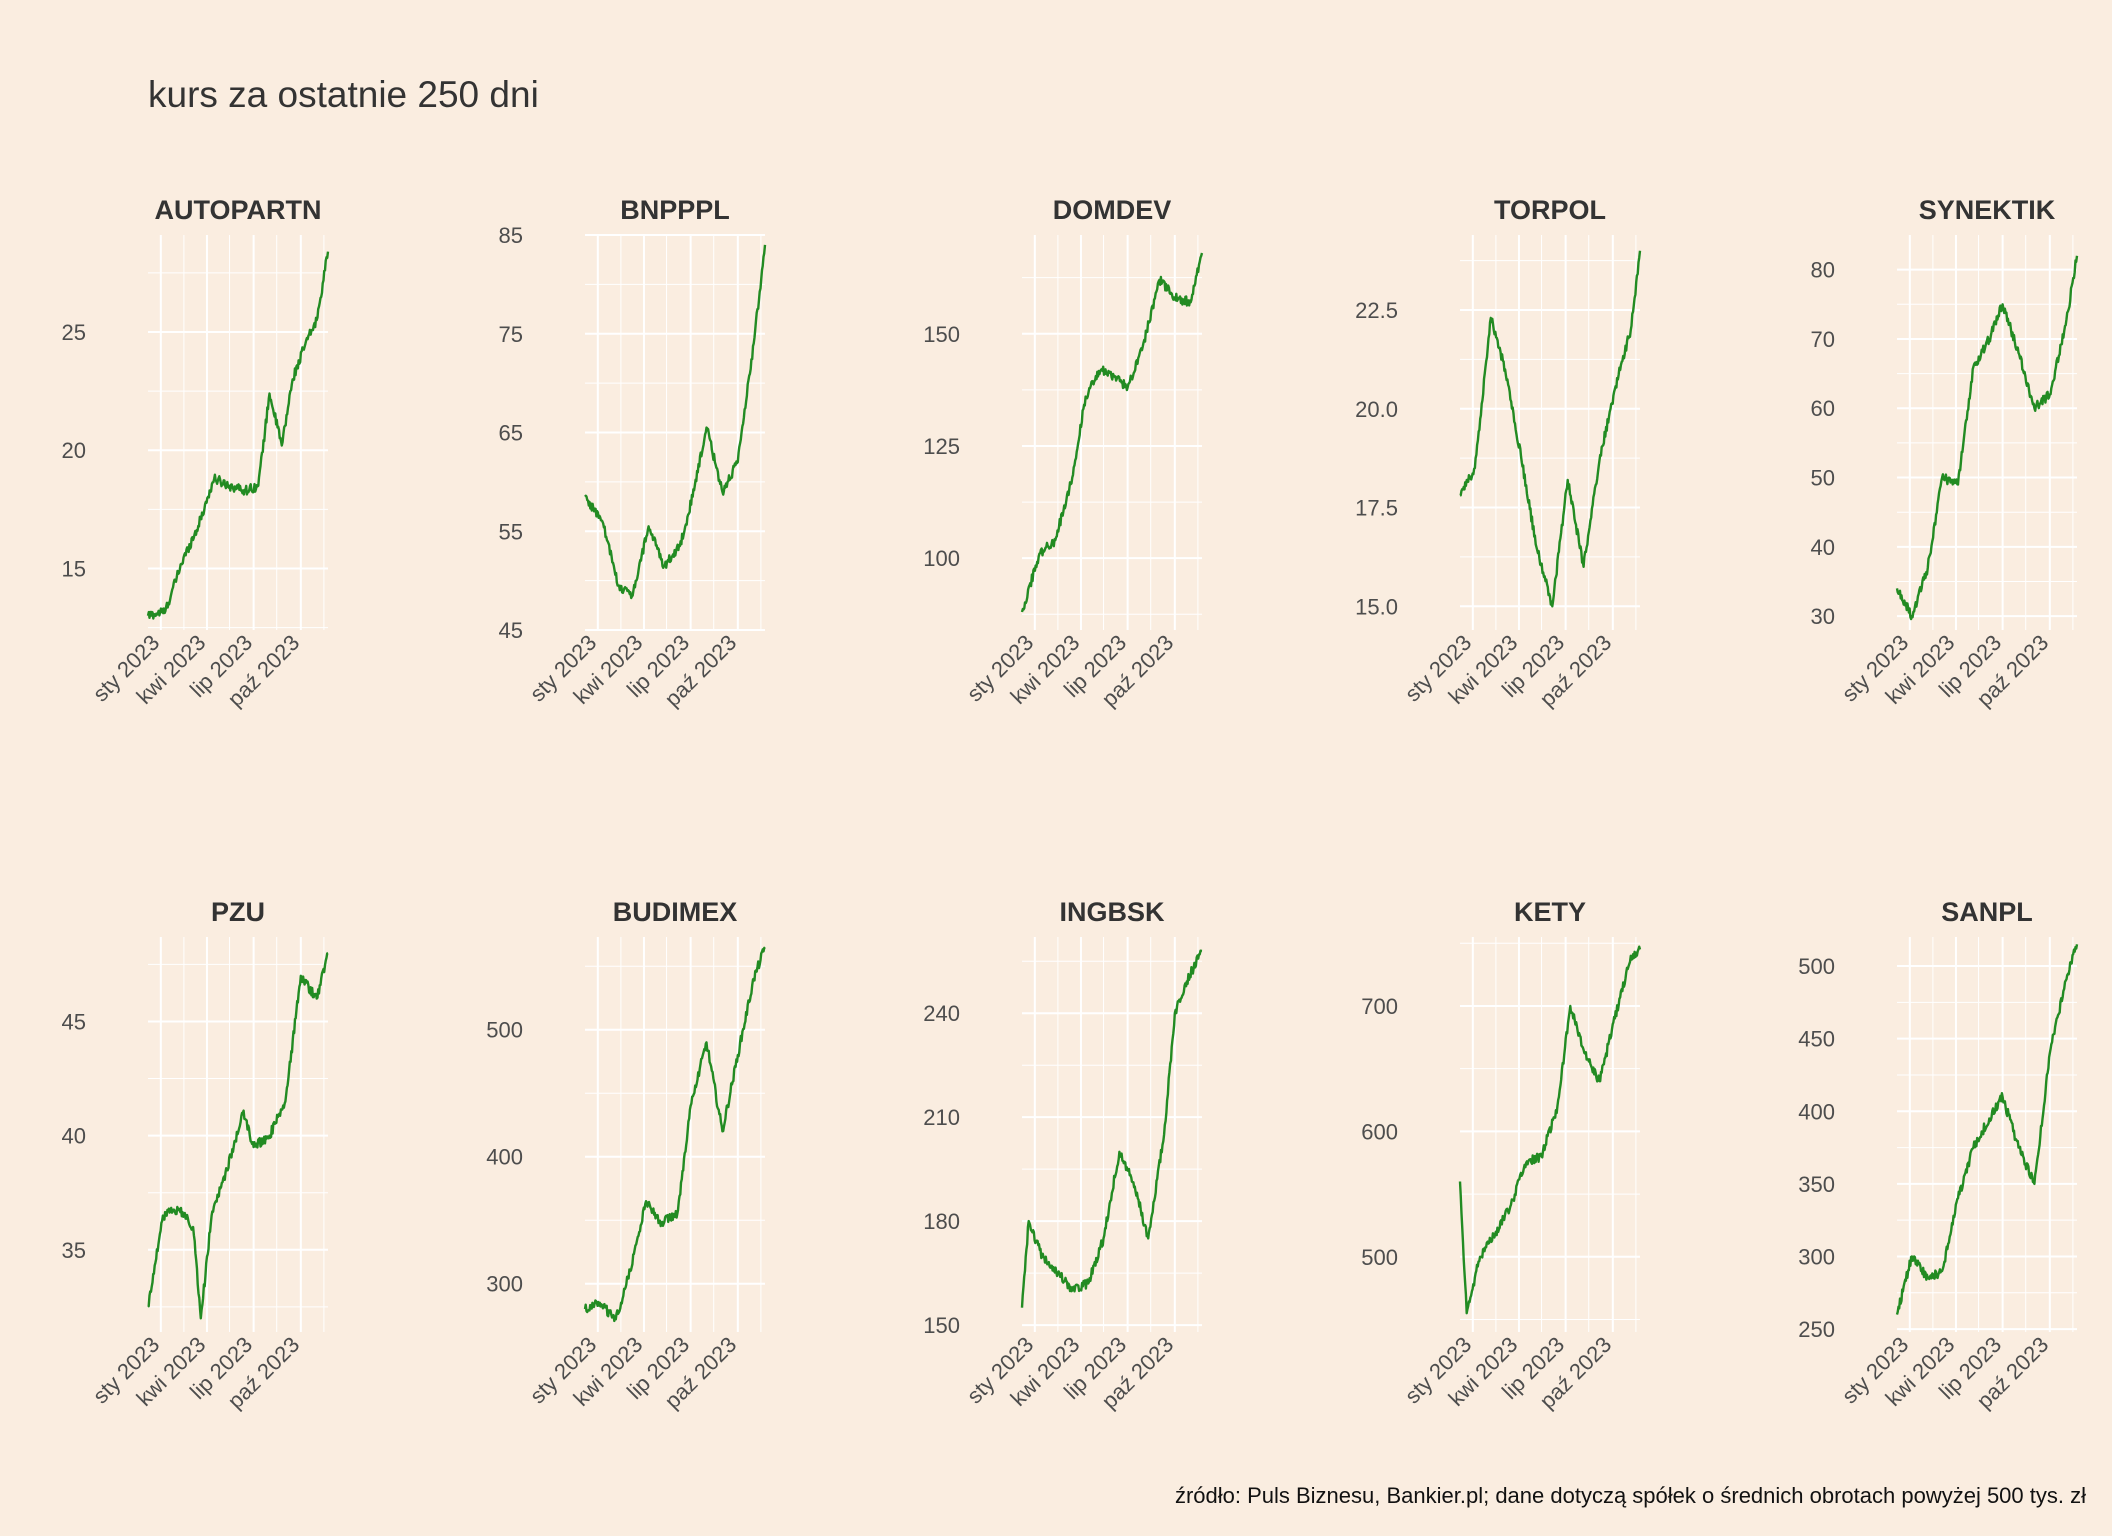  I want to click on y-tick-label: 125, so click(941, 446).